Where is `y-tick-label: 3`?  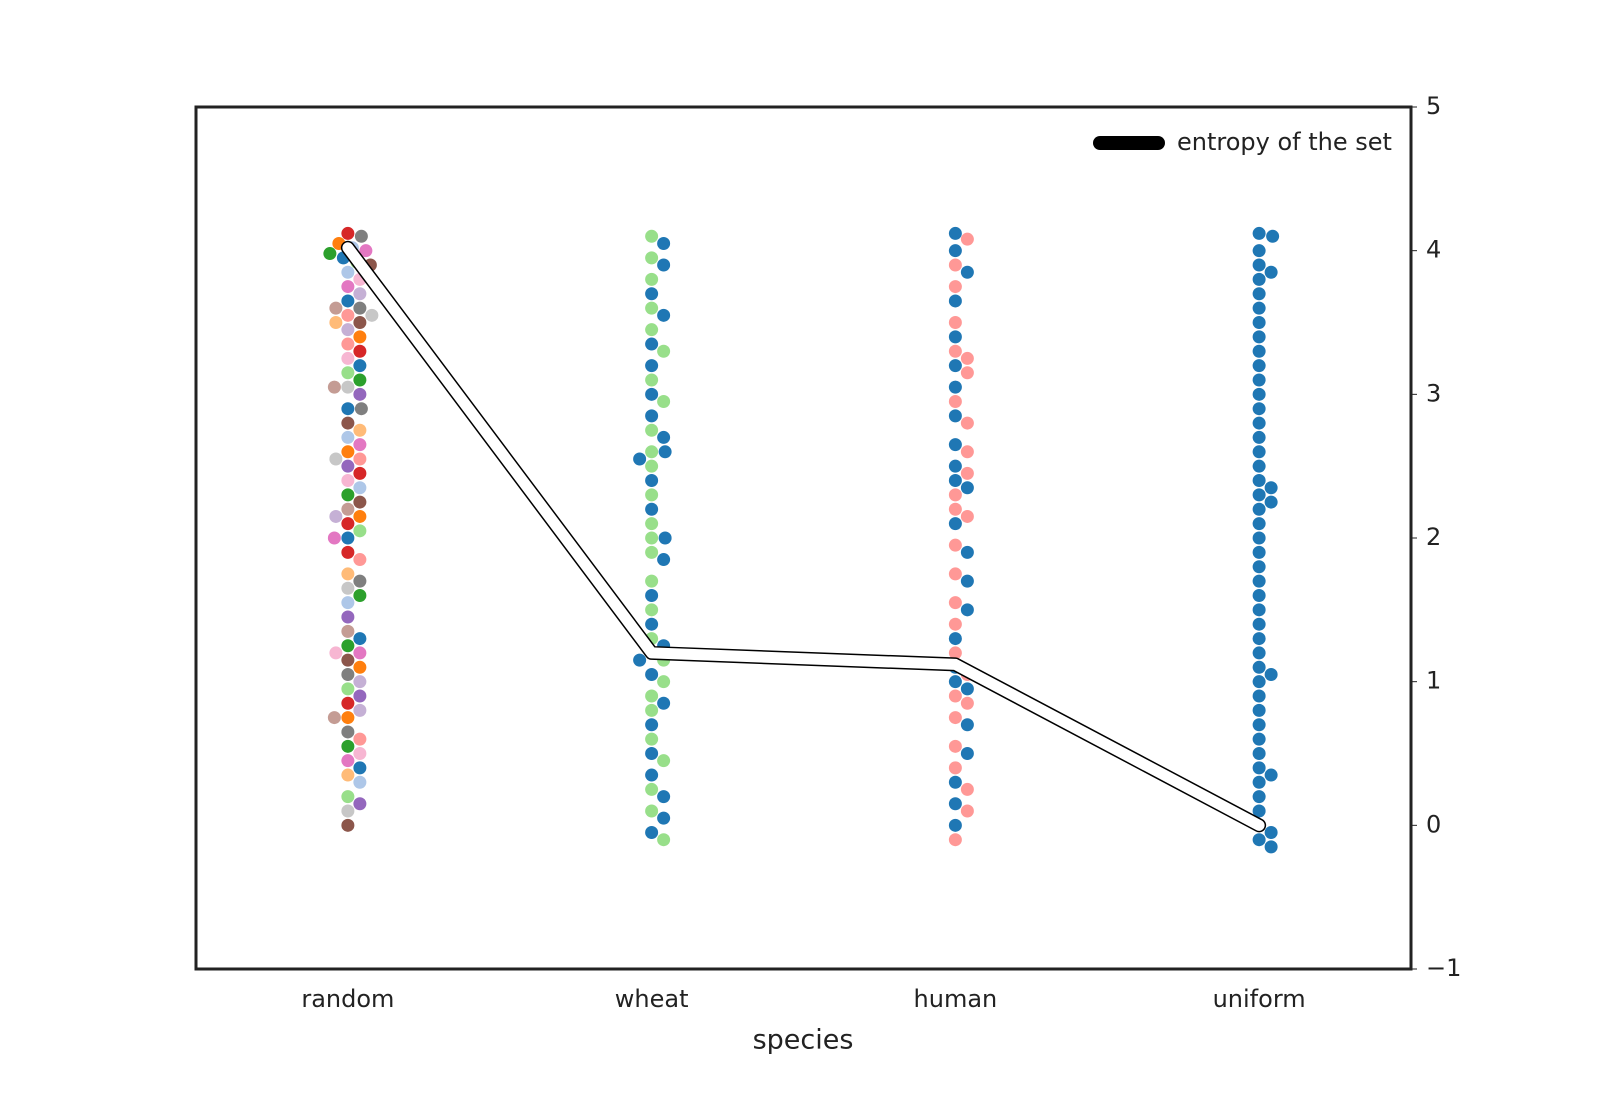
y-tick-label: 3 is located at coordinates (1433, 393).